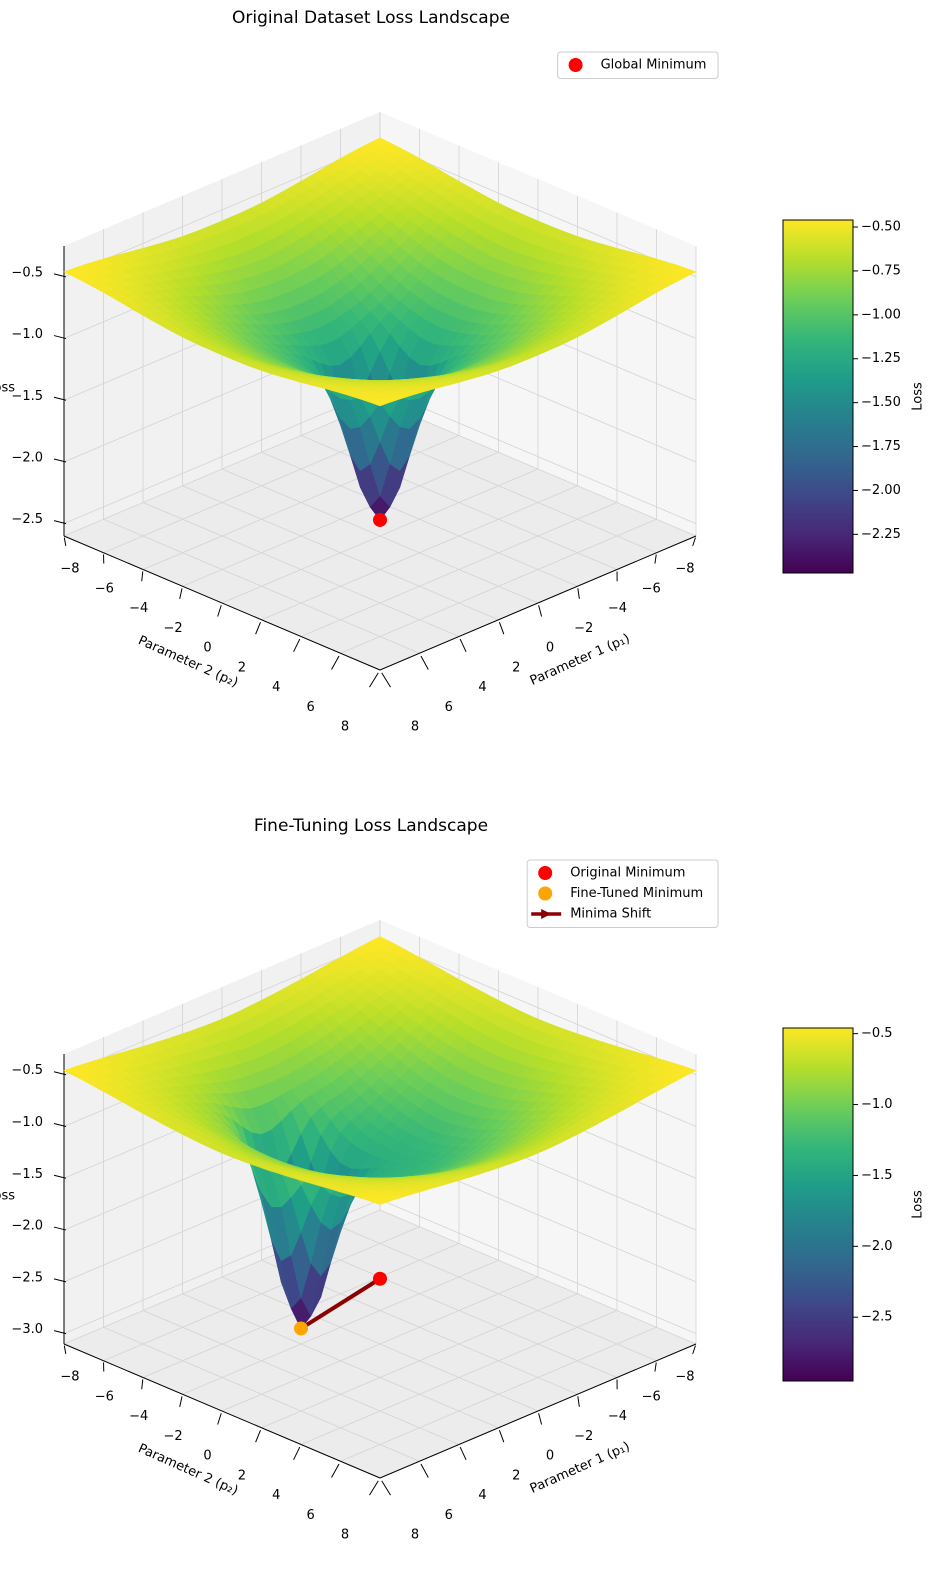  What do you see at coordinates (654, 65) in the screenshot?
I see `legend-label: Global Minimum` at bounding box center [654, 65].